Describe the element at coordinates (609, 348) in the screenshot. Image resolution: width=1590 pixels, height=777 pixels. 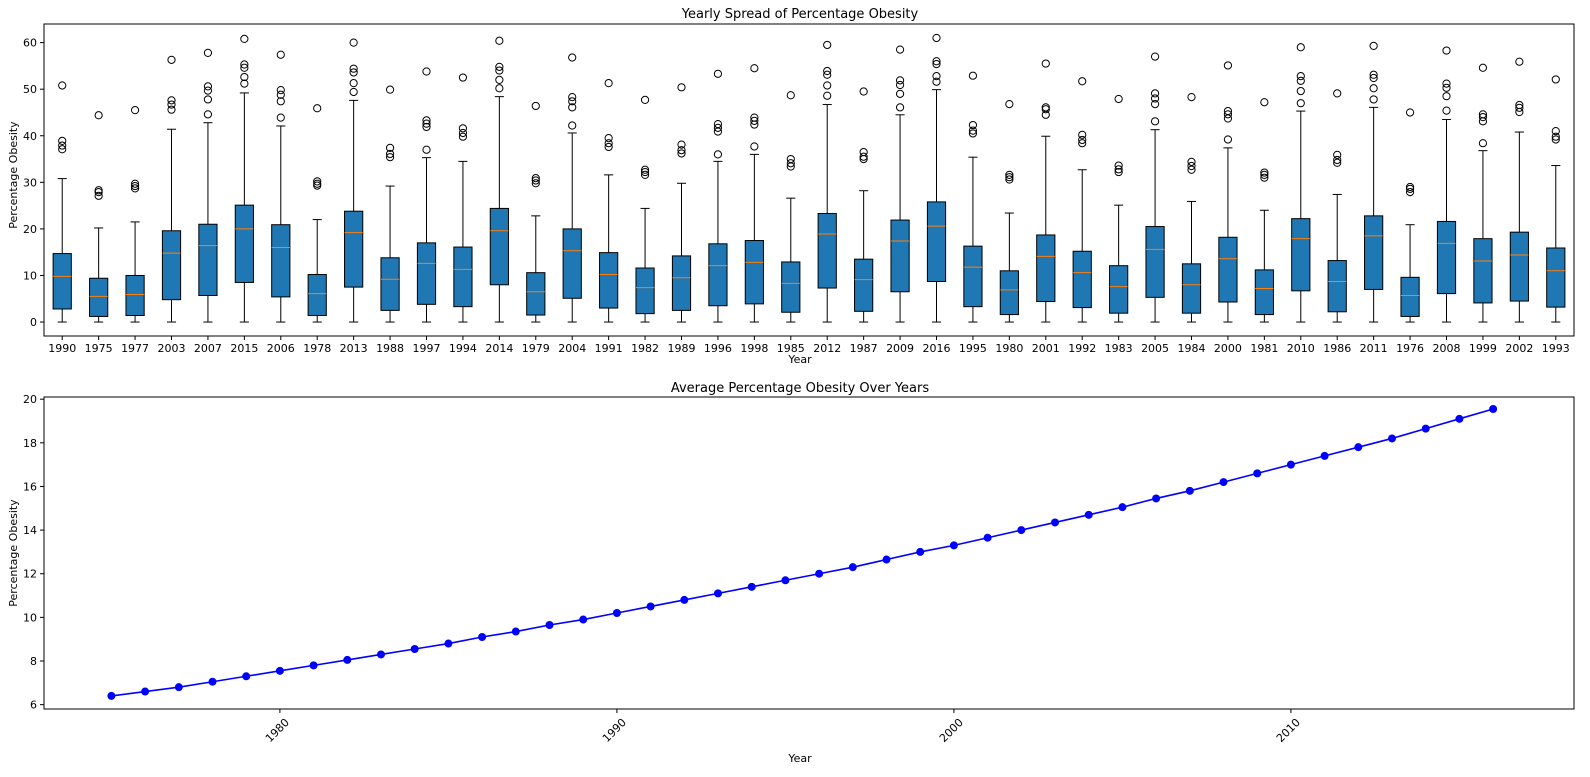
I see `x-tick-label: 1991` at that location.